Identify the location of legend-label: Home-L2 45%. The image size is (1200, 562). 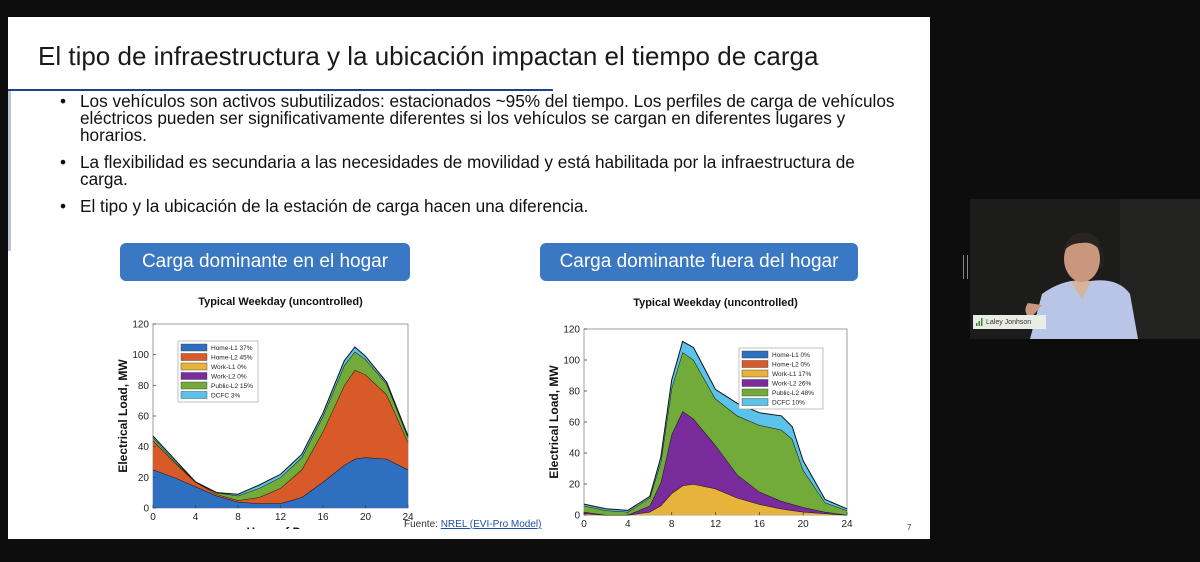
(232, 358).